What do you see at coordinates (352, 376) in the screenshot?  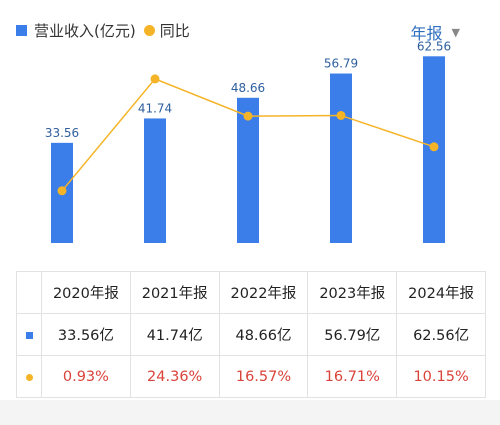 I see `table-cell: 16.71%` at bounding box center [352, 376].